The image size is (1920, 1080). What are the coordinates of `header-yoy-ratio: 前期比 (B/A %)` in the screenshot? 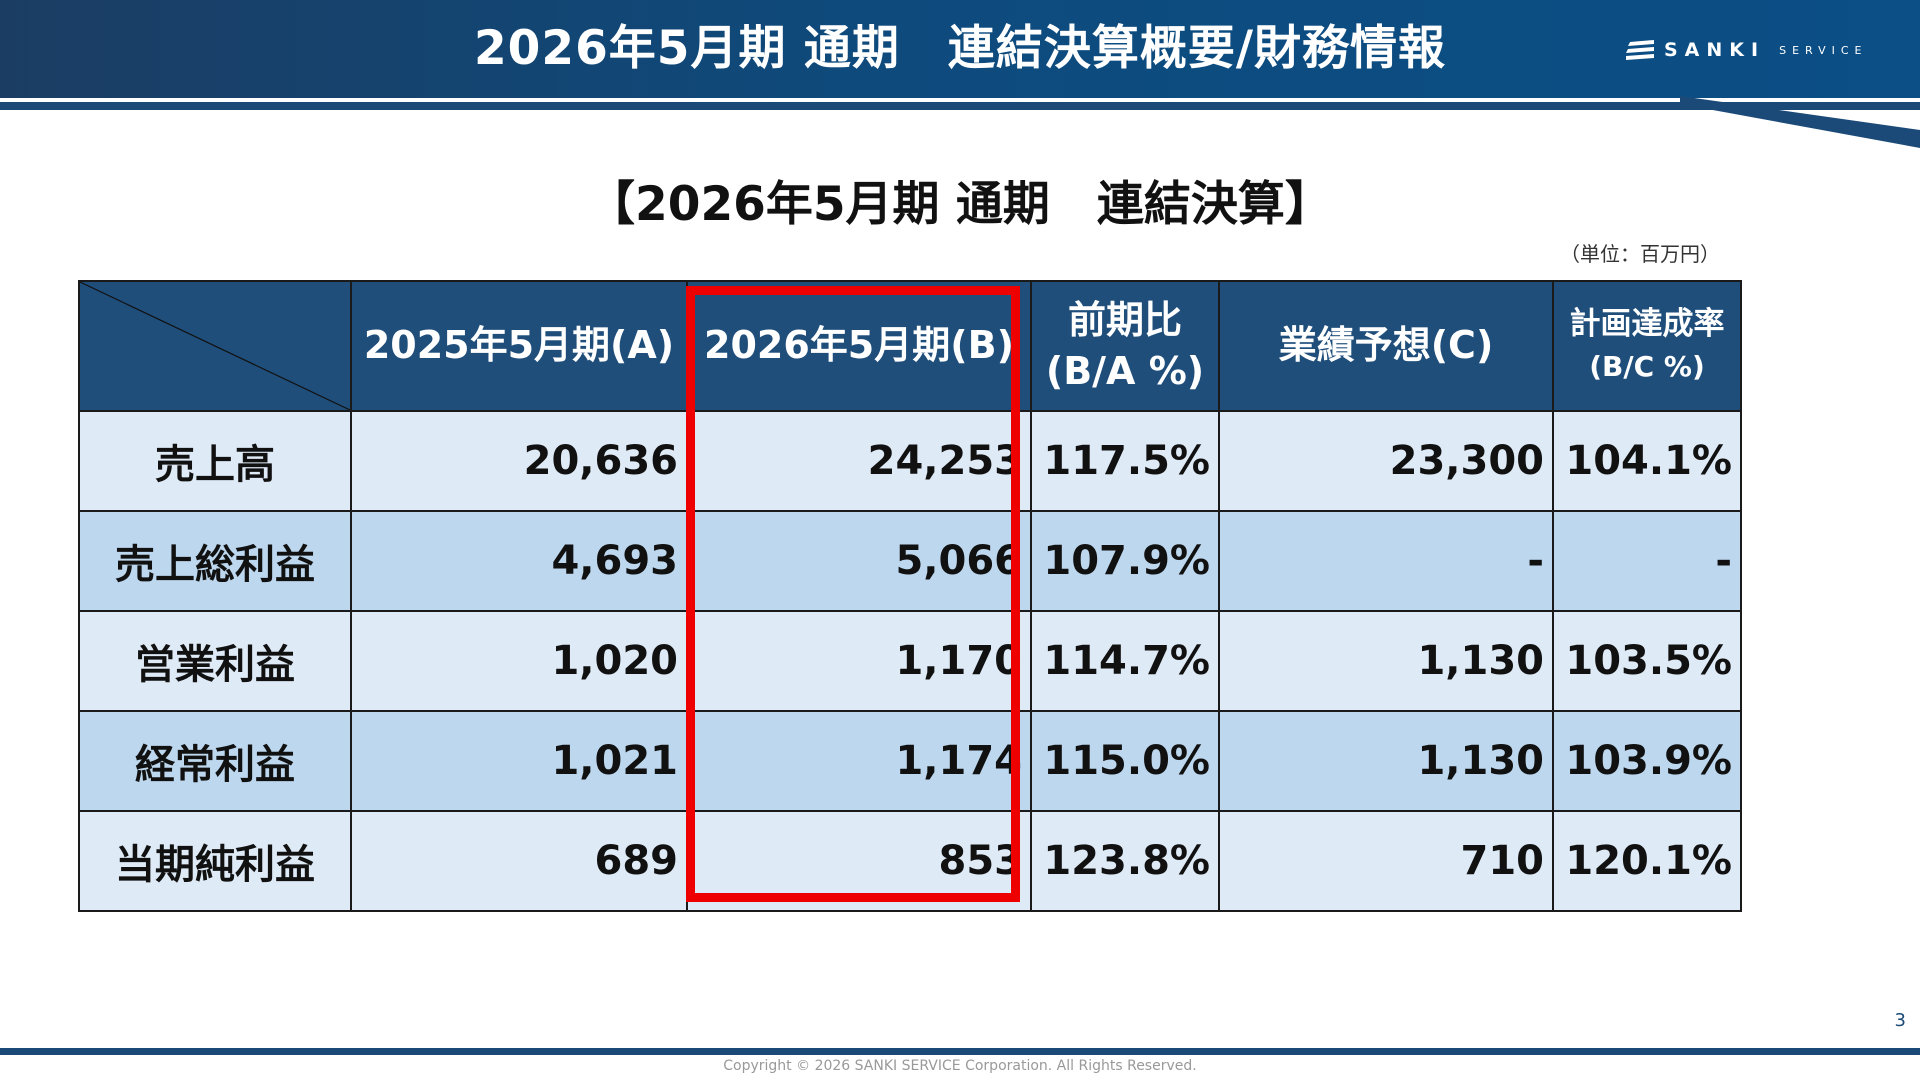 It's located at (1125, 346).